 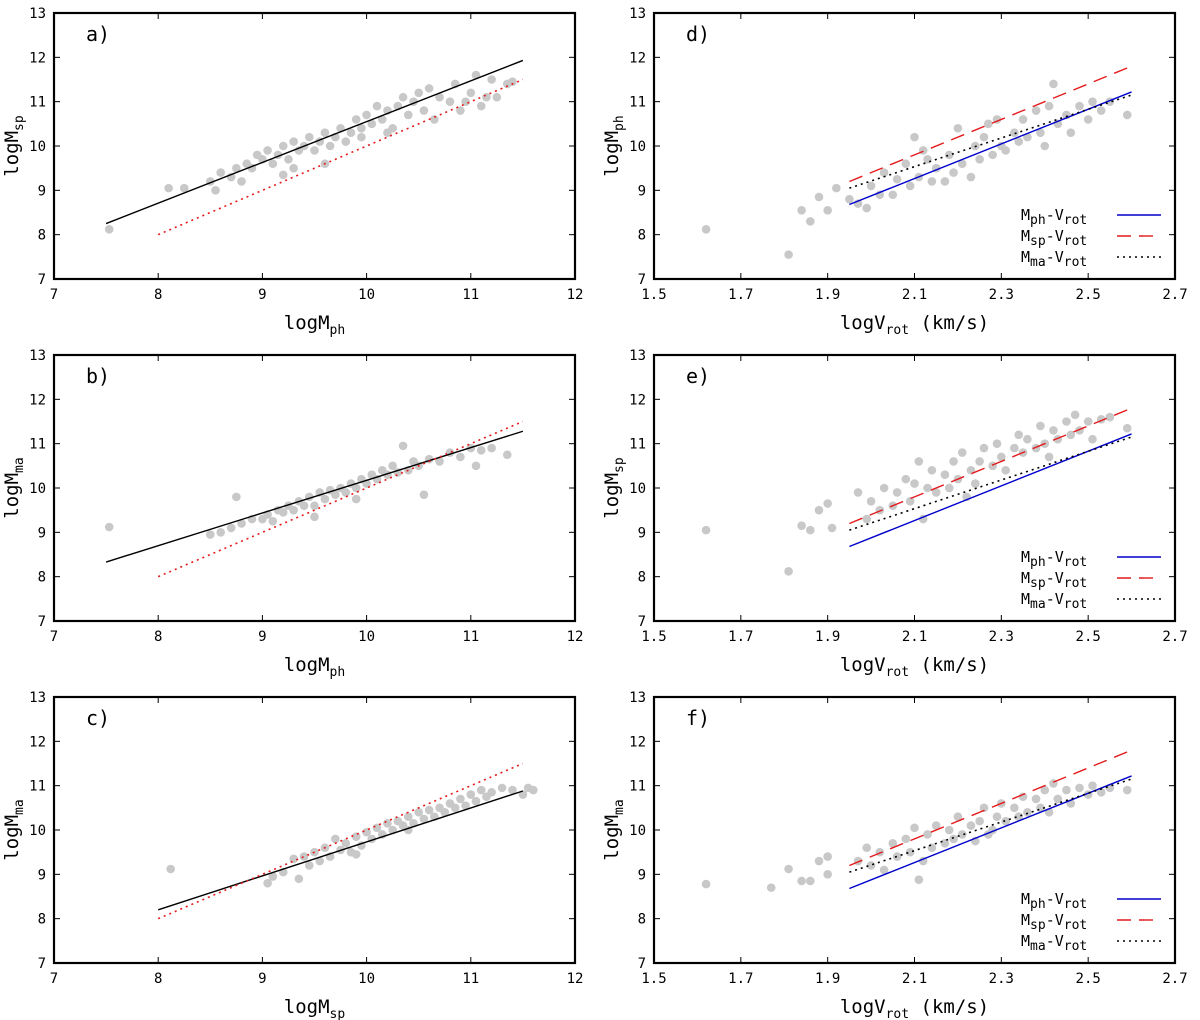 I want to click on x-axis-label: logMsp, so click(x=315, y=1008).